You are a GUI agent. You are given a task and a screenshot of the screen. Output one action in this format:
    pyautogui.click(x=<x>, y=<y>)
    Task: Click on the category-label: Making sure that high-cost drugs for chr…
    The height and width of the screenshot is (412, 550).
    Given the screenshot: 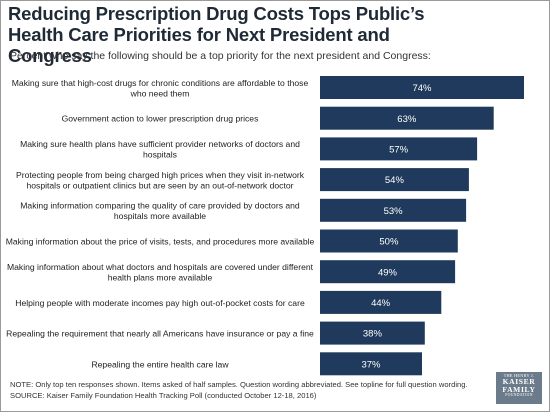 What is the action you would take?
    pyautogui.click(x=160, y=88)
    